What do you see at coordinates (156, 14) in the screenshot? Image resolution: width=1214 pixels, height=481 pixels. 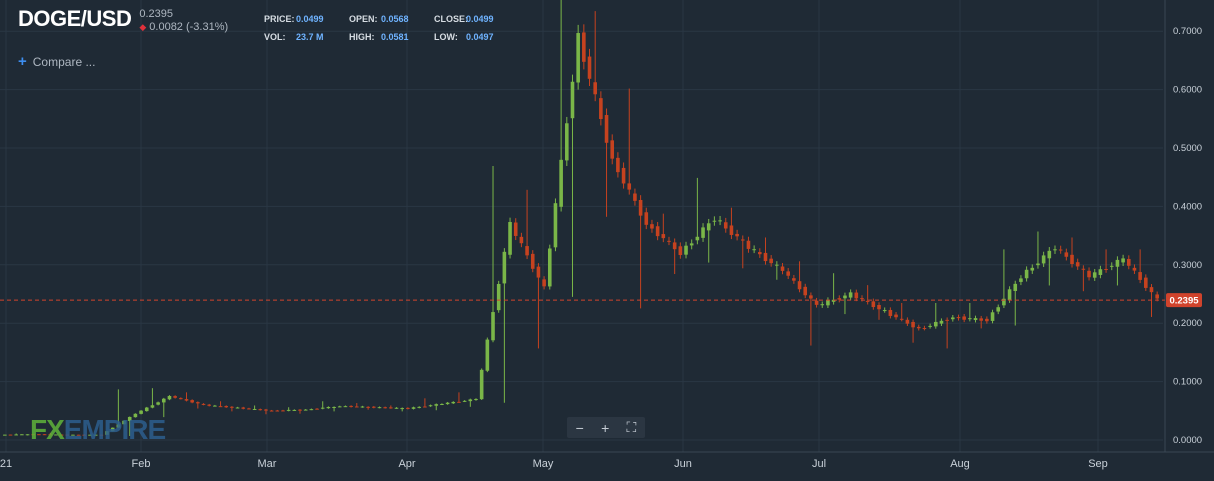 I see `last-price: 0.2395` at bounding box center [156, 14].